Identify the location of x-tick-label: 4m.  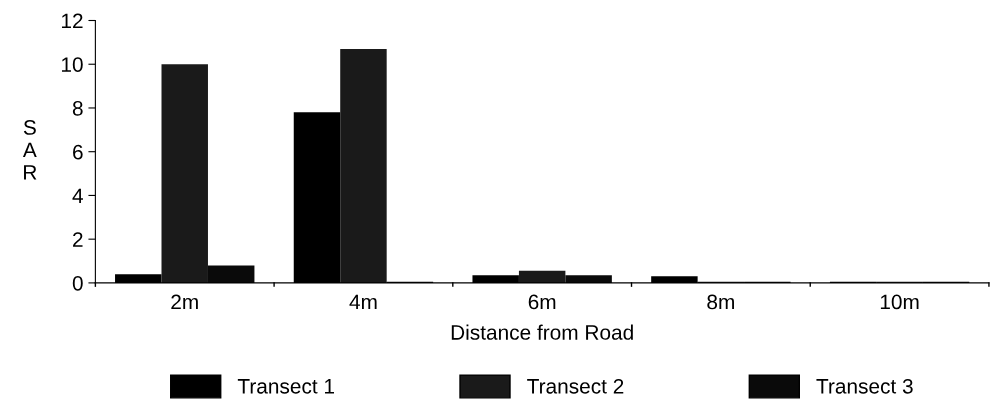
(363, 302).